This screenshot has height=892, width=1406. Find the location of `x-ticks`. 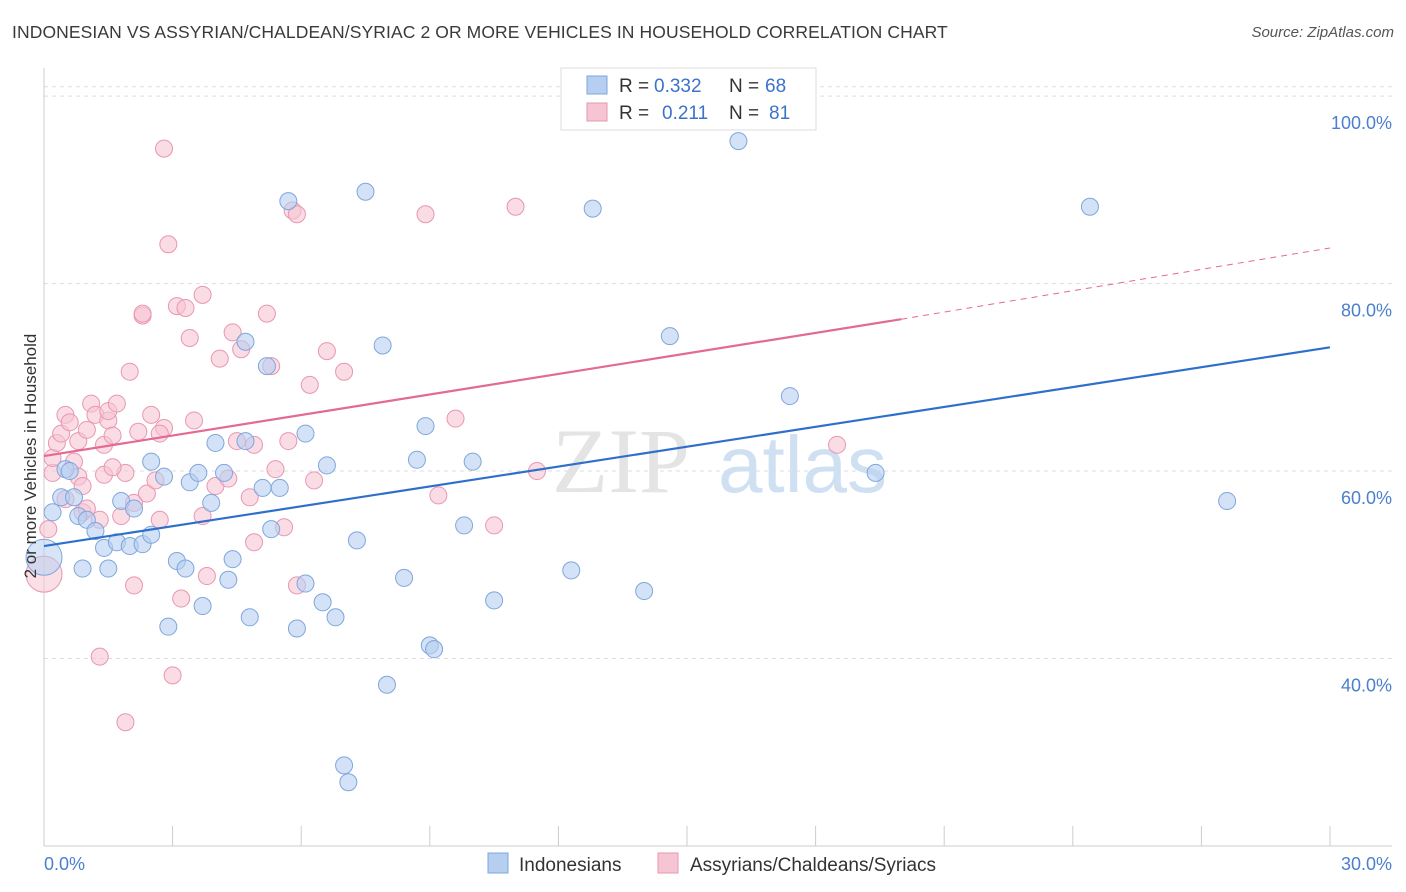

x-ticks is located at coordinates (751, 836).